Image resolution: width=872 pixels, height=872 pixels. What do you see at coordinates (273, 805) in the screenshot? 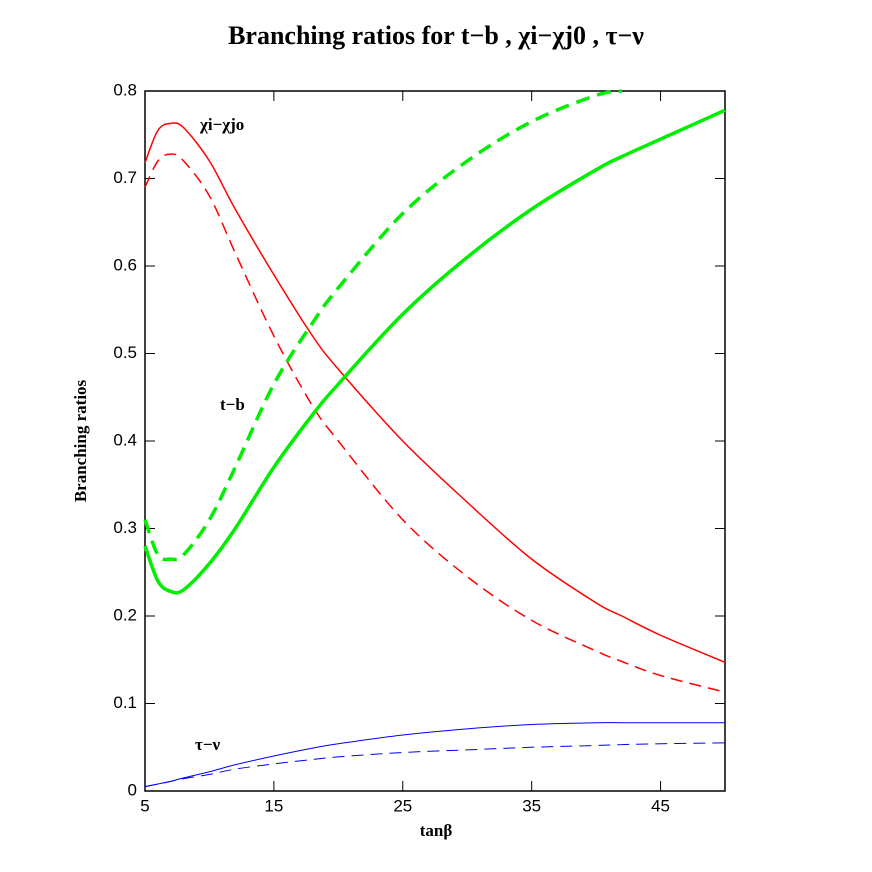
I see `x-tick-label: 15` at bounding box center [273, 805].